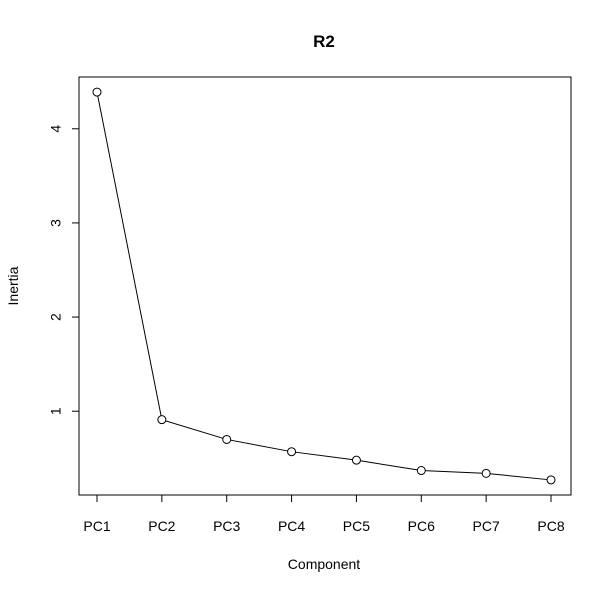  What do you see at coordinates (56, 129) in the screenshot?
I see `y-tick-label: 4` at bounding box center [56, 129].